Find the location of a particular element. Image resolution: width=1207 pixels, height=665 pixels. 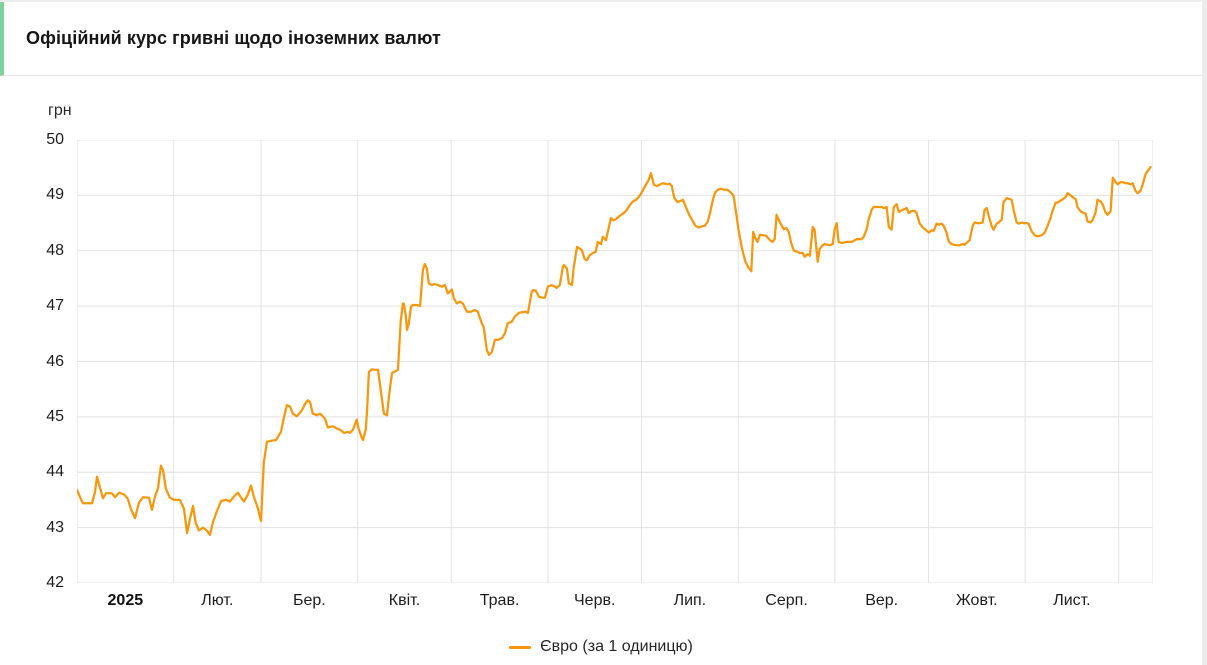

y-axis-tick-label: 43 is located at coordinates (55, 527).